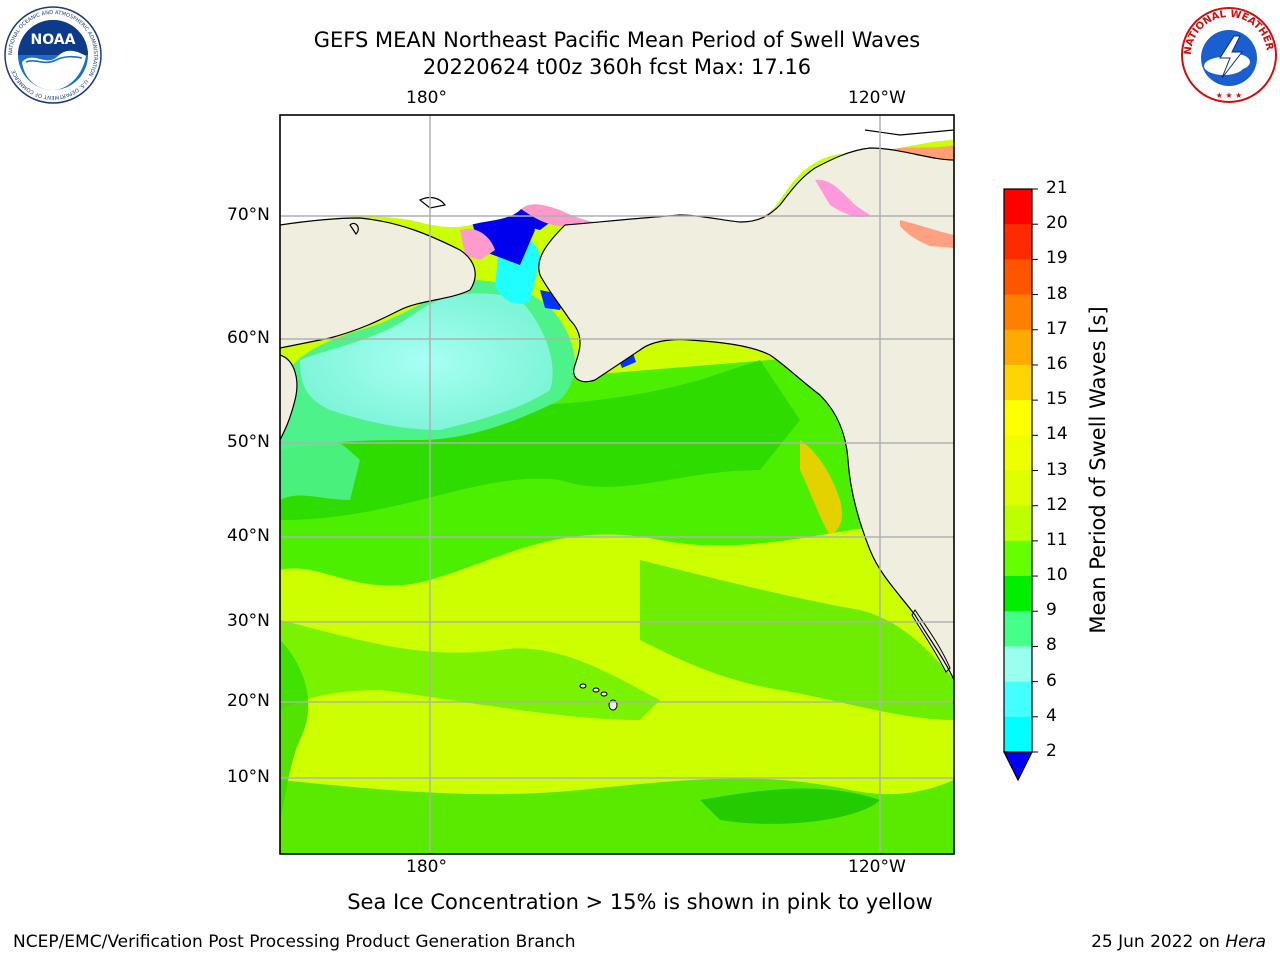 Image resolution: width=1280 pixels, height=960 pixels. I want to click on lat-label-70n: 70°N, so click(248, 215).